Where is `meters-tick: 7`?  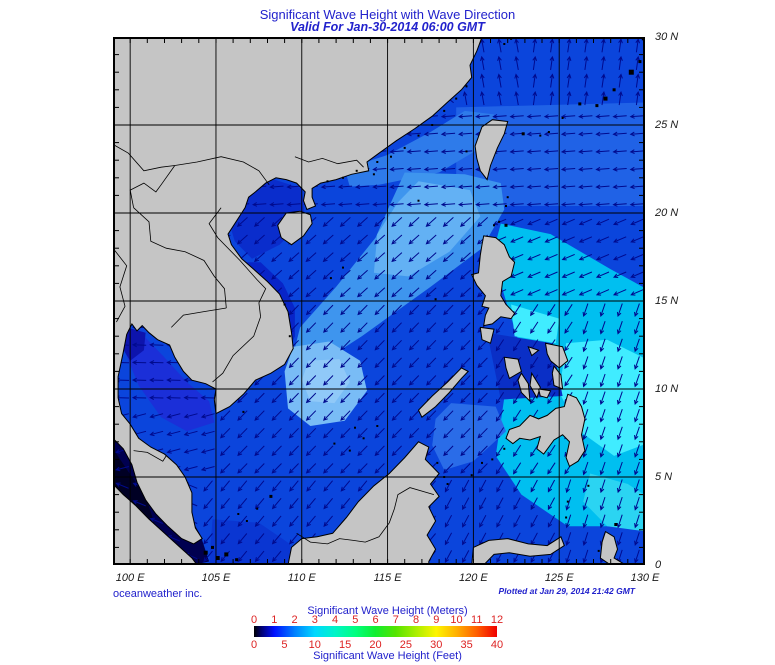 meters-tick: 7 is located at coordinates (395, 620).